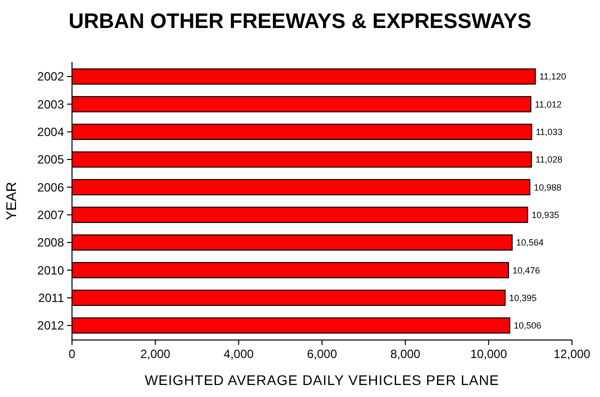 The image size is (600, 397). What do you see at coordinates (50, 77) in the screenshot?
I see `y-tick-label: 2002` at bounding box center [50, 77].